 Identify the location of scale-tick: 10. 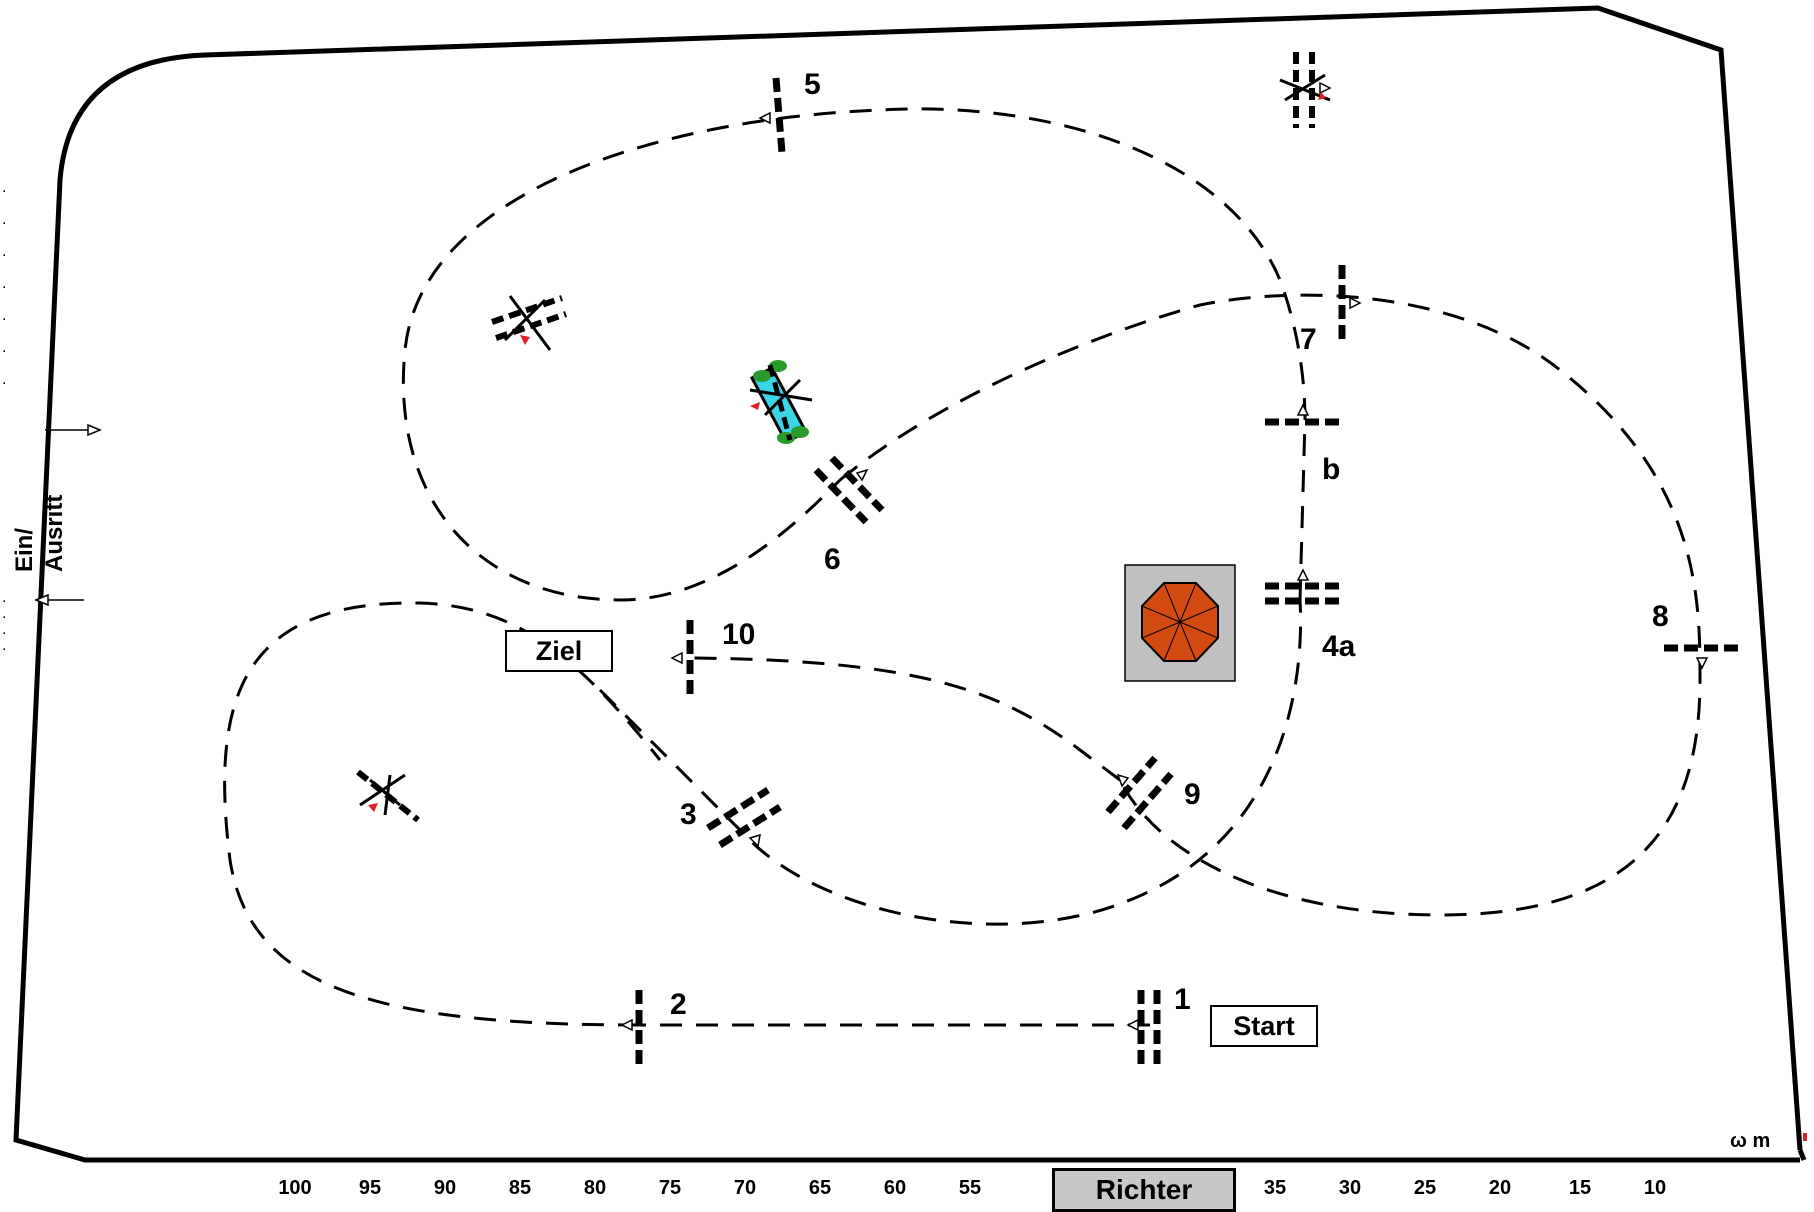
(1655, 1188).